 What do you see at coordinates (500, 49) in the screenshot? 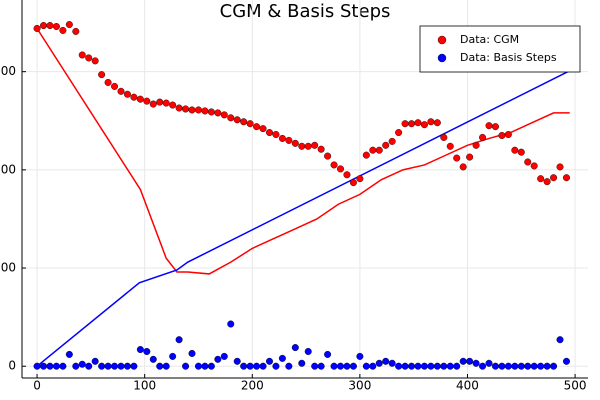
I see `legend-box` at bounding box center [500, 49].